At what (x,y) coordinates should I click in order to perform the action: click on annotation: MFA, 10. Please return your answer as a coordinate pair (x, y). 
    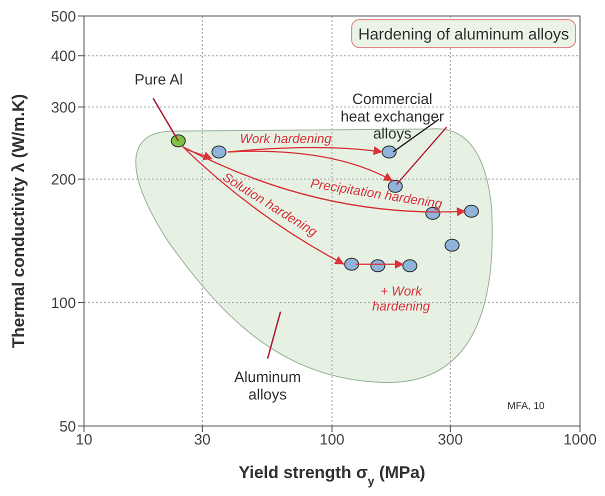
    Looking at the image, I should click on (526, 406).